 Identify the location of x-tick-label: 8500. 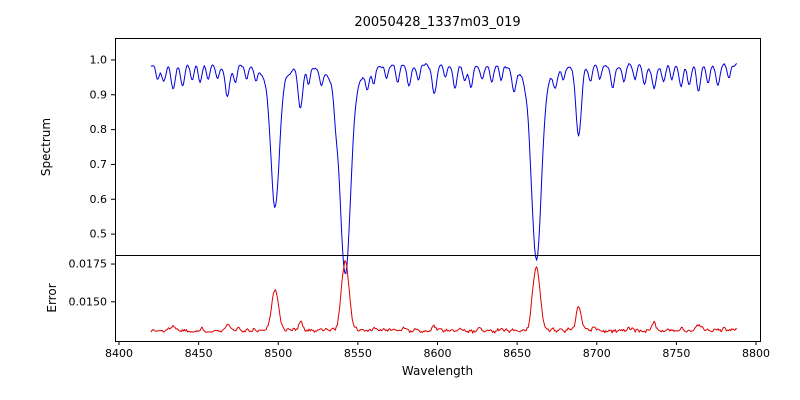
(278, 353).